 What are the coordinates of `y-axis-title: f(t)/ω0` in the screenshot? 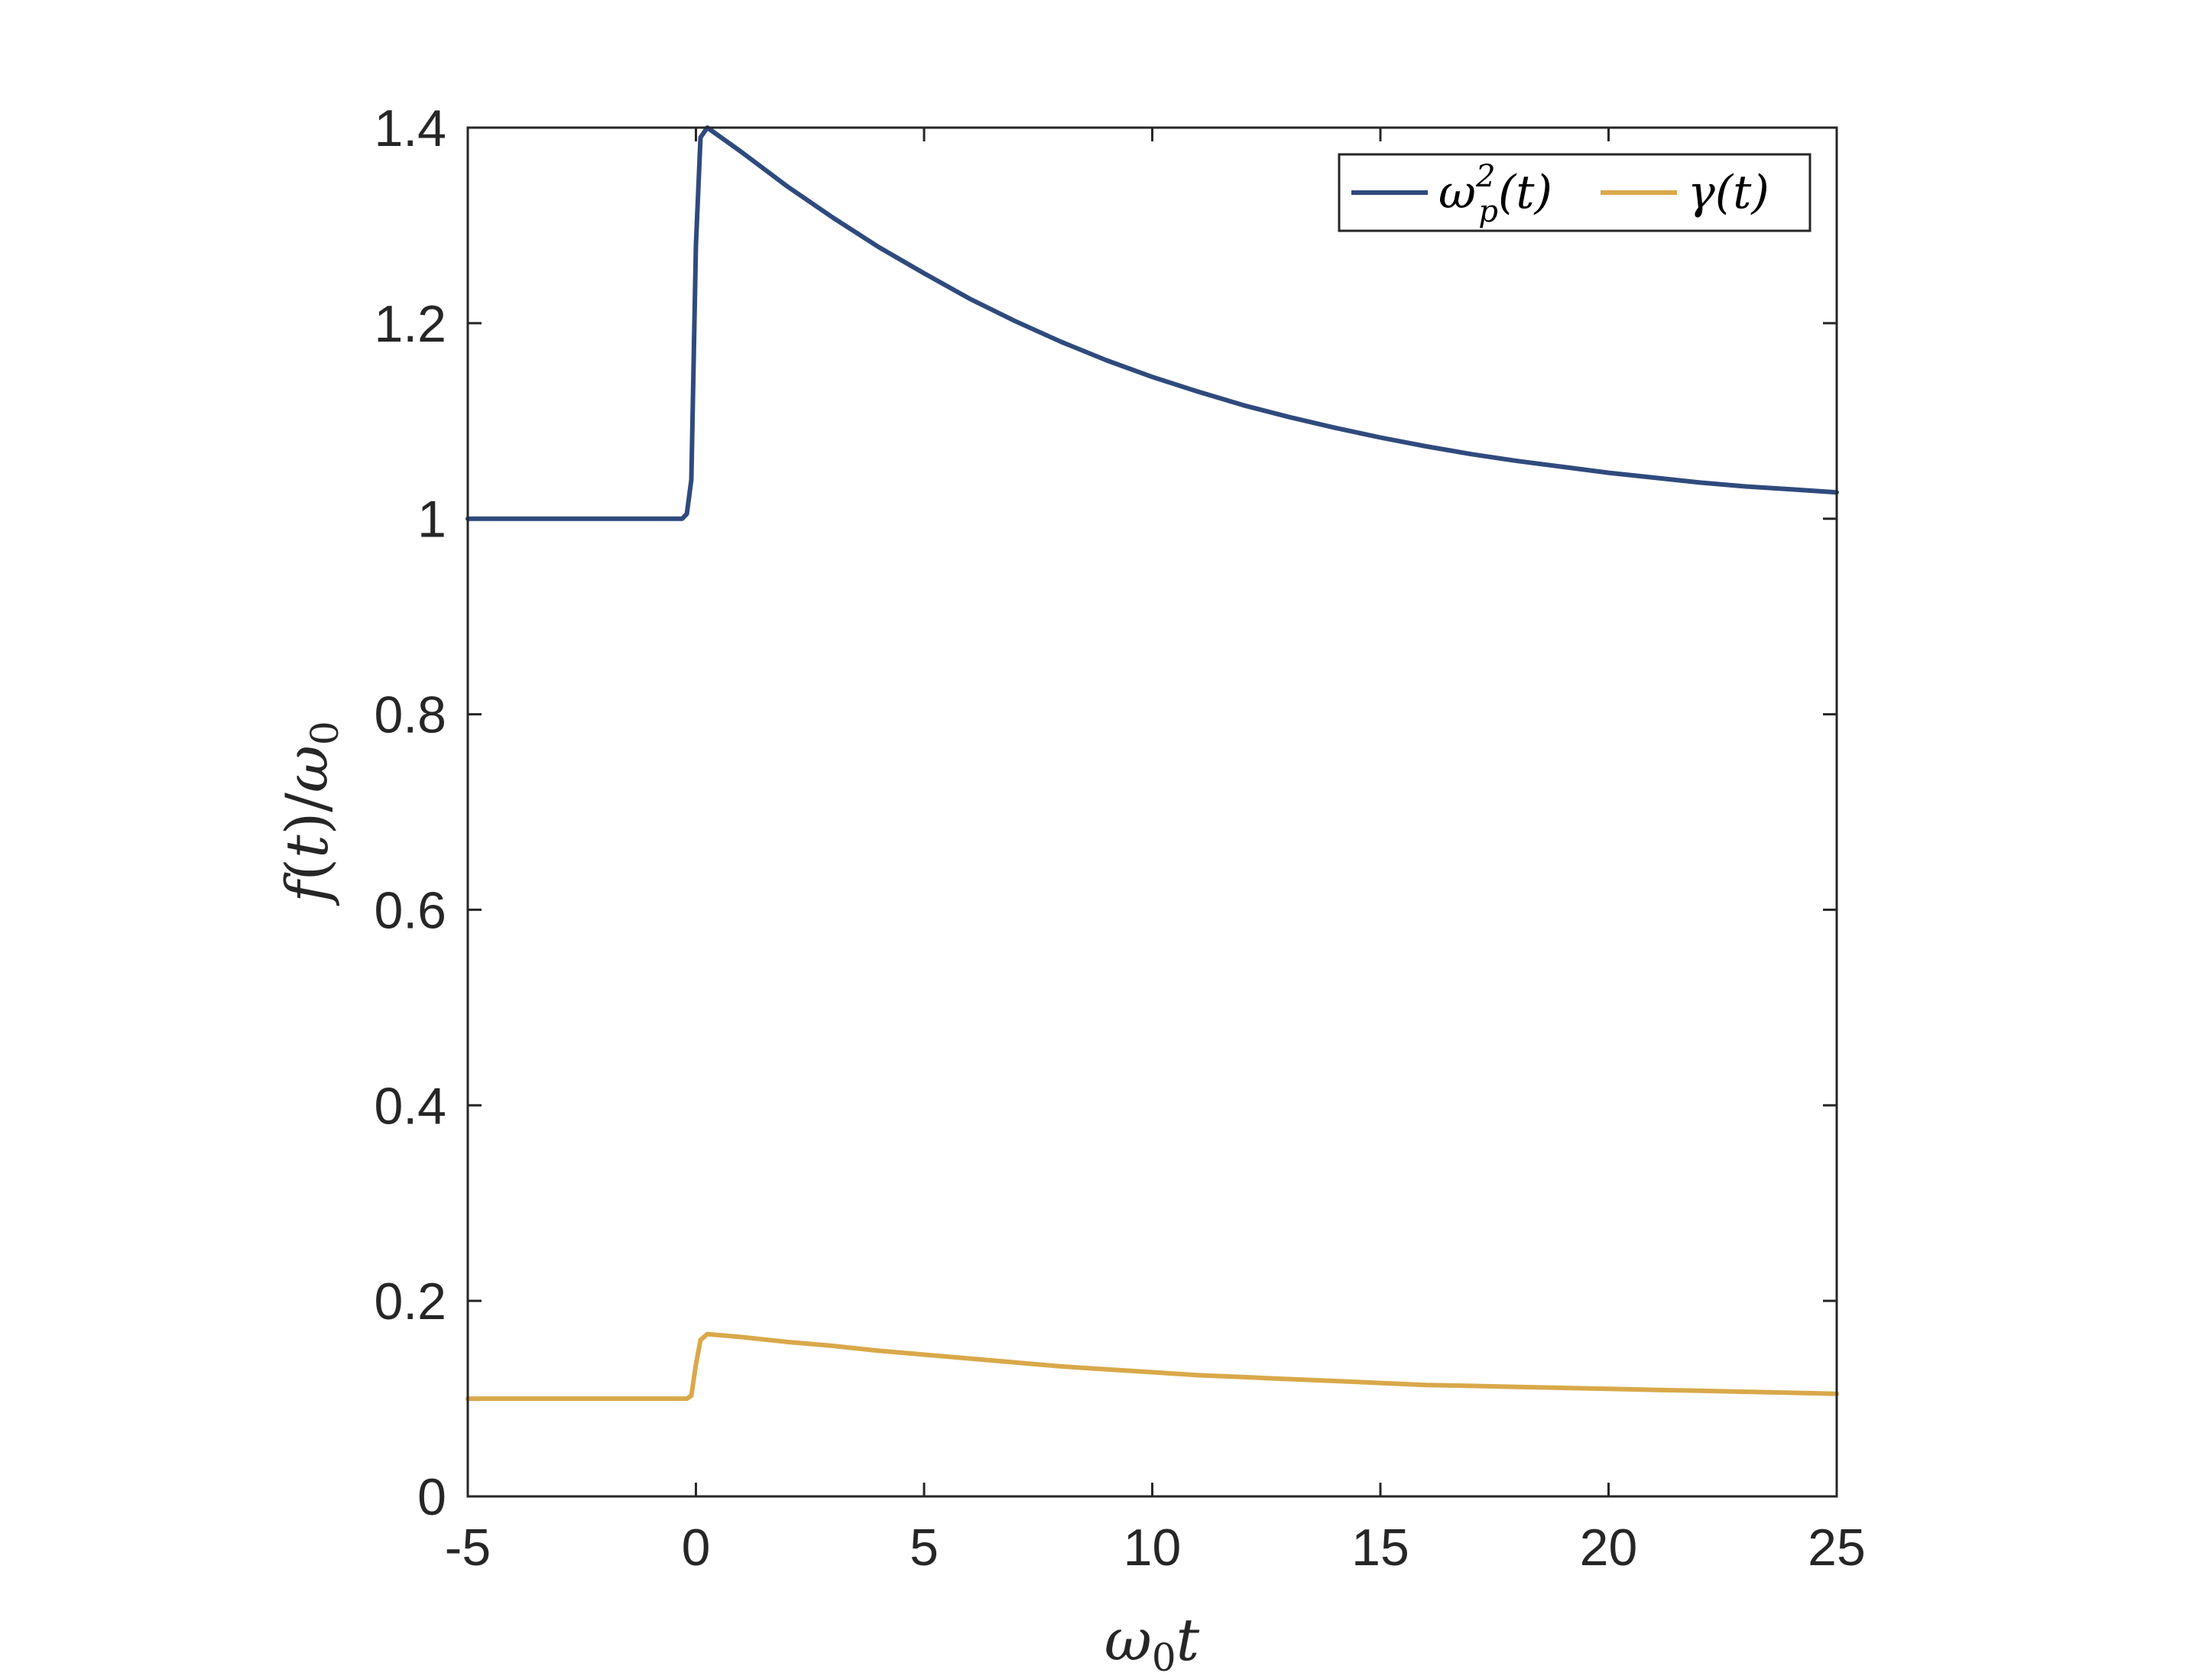 It's located at (310, 813).